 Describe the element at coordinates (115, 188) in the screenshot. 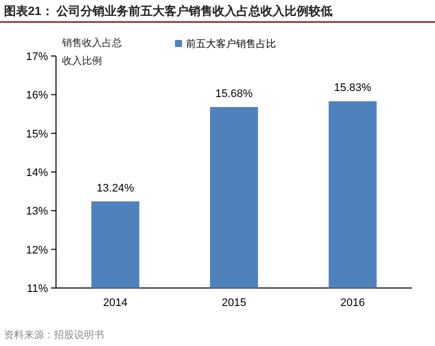

I see `data-label: 13.24%` at that location.